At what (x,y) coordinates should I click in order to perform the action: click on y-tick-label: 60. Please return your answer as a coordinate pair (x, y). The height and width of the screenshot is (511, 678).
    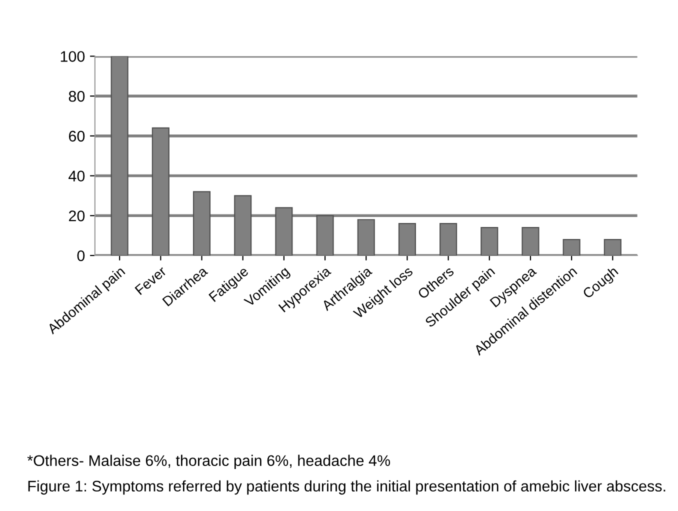
    Looking at the image, I should click on (76, 136).